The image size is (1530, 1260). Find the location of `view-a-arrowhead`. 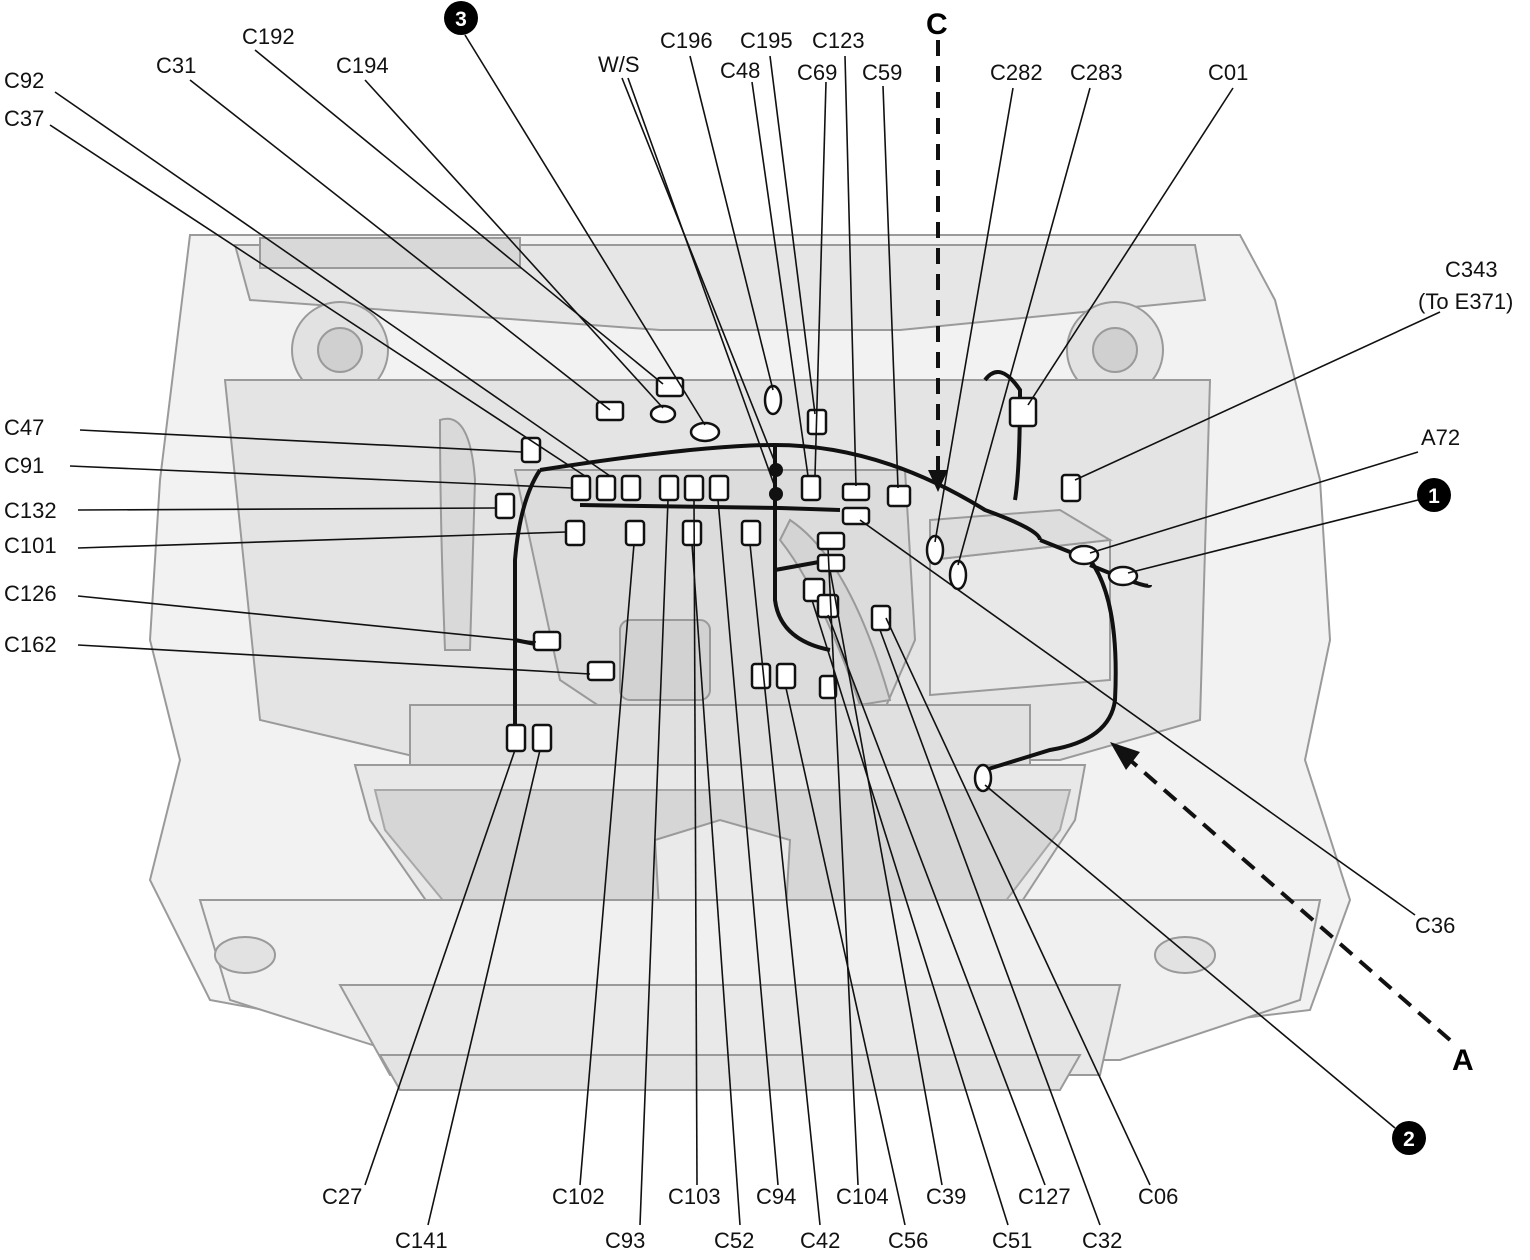

view-a-arrowhead is located at coordinates (1125, 756).